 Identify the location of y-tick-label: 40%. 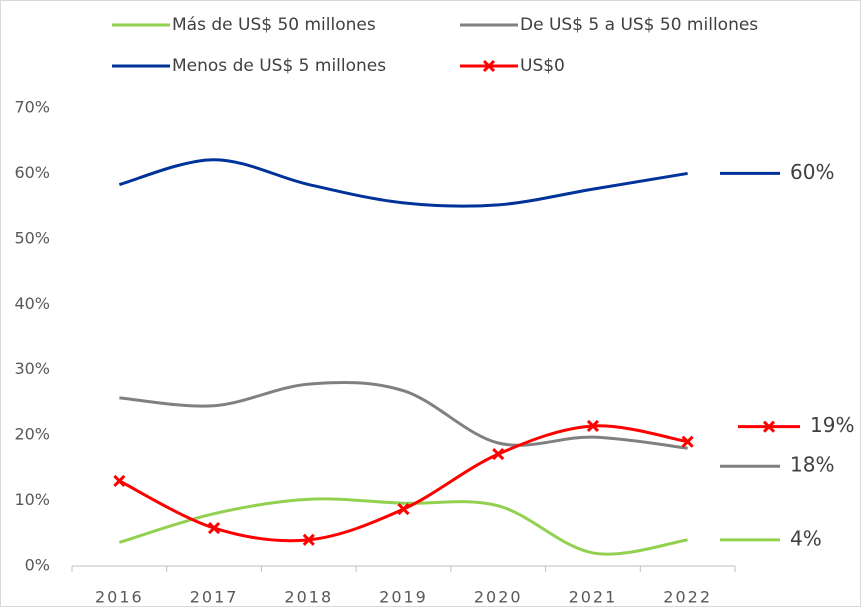
(32, 303).